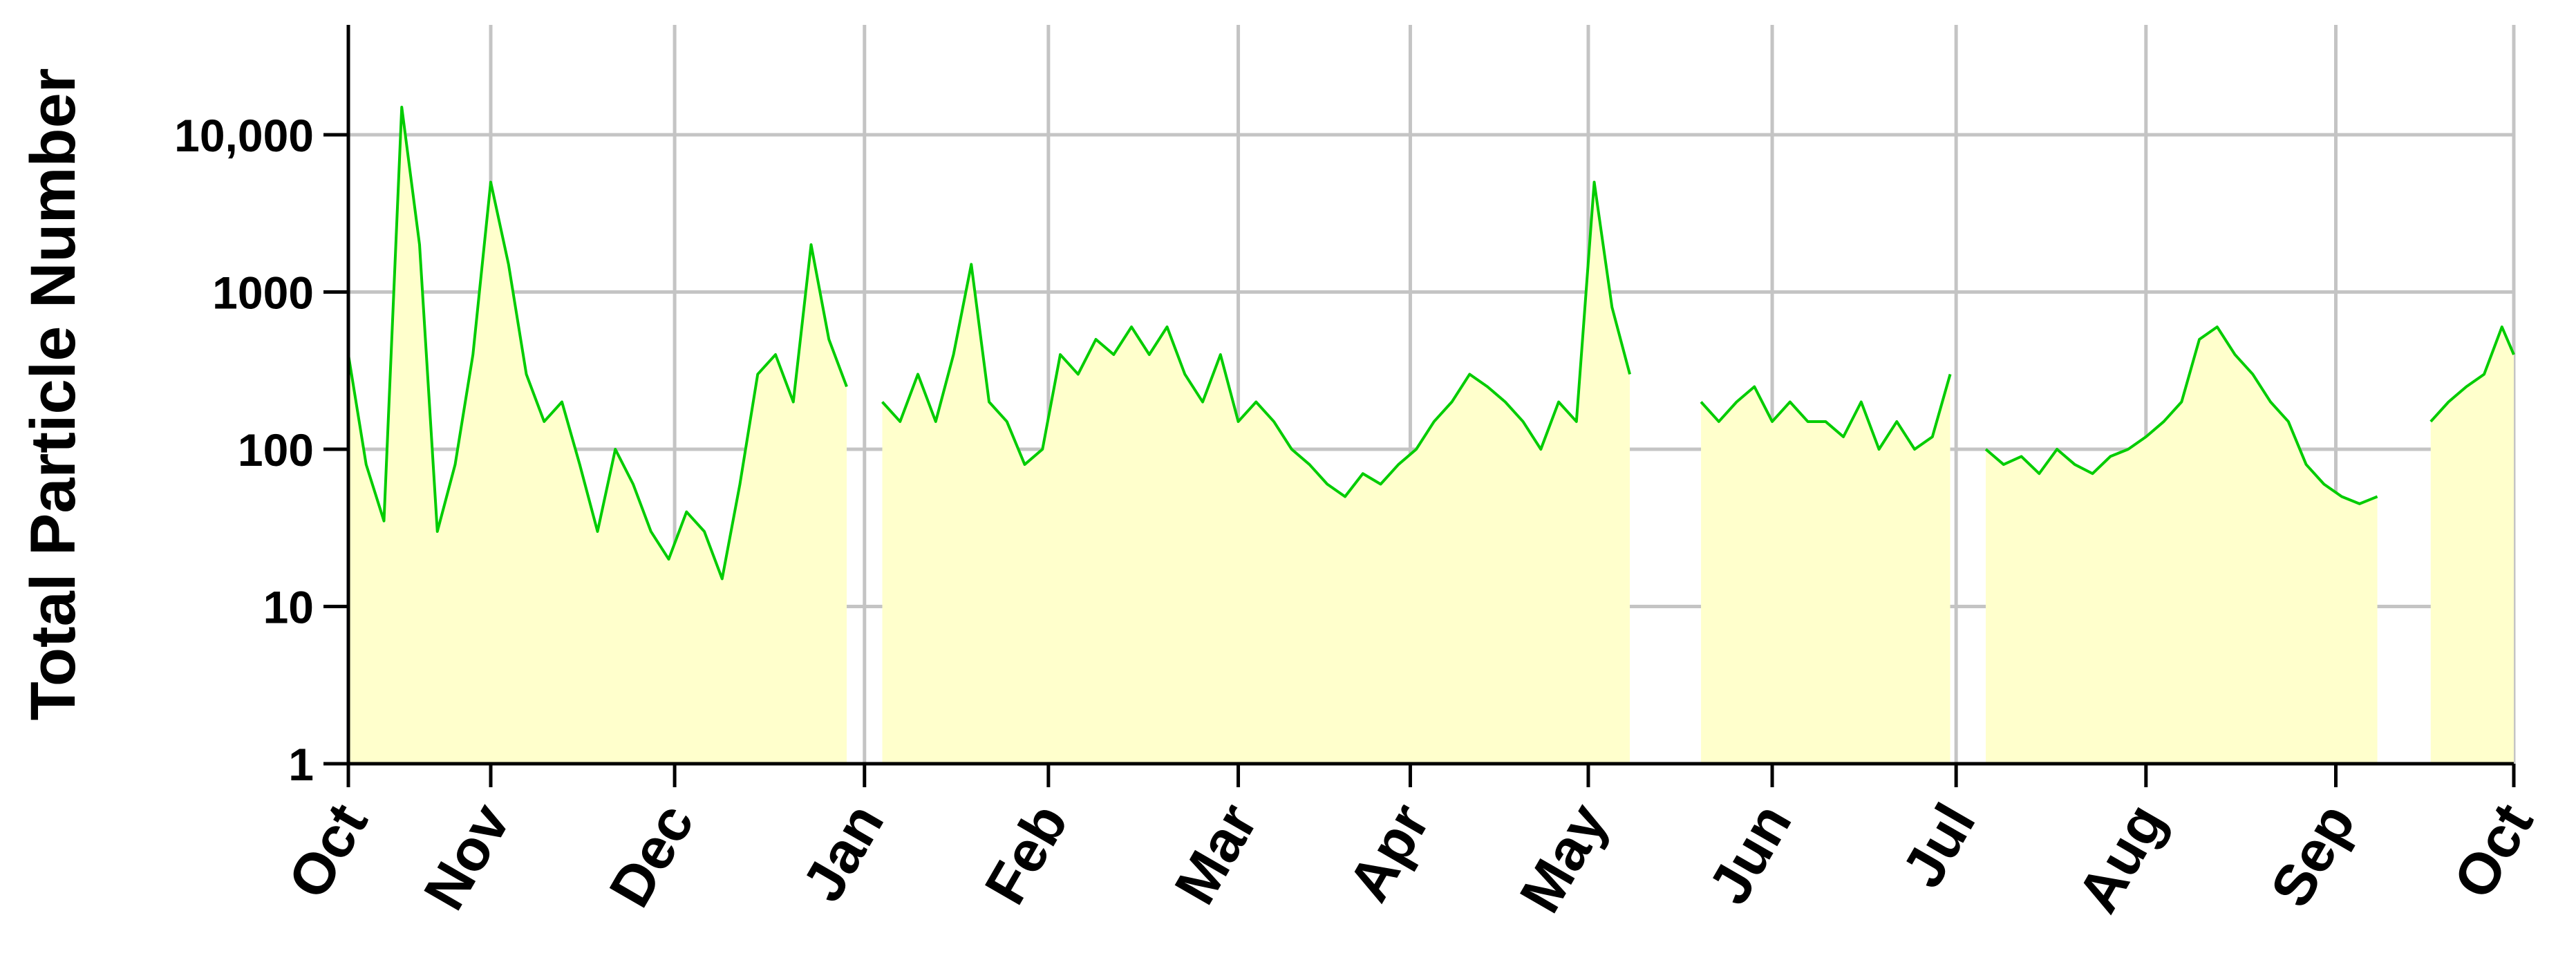 This screenshot has width=2576, height=969. I want to click on x-tick-label: Mar, so click(1216, 853).